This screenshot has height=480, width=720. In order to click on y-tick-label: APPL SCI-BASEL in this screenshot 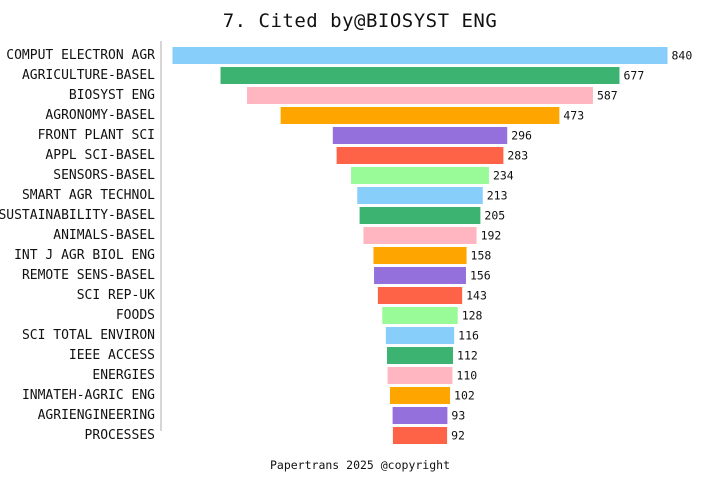, I will do `click(100, 155)`.